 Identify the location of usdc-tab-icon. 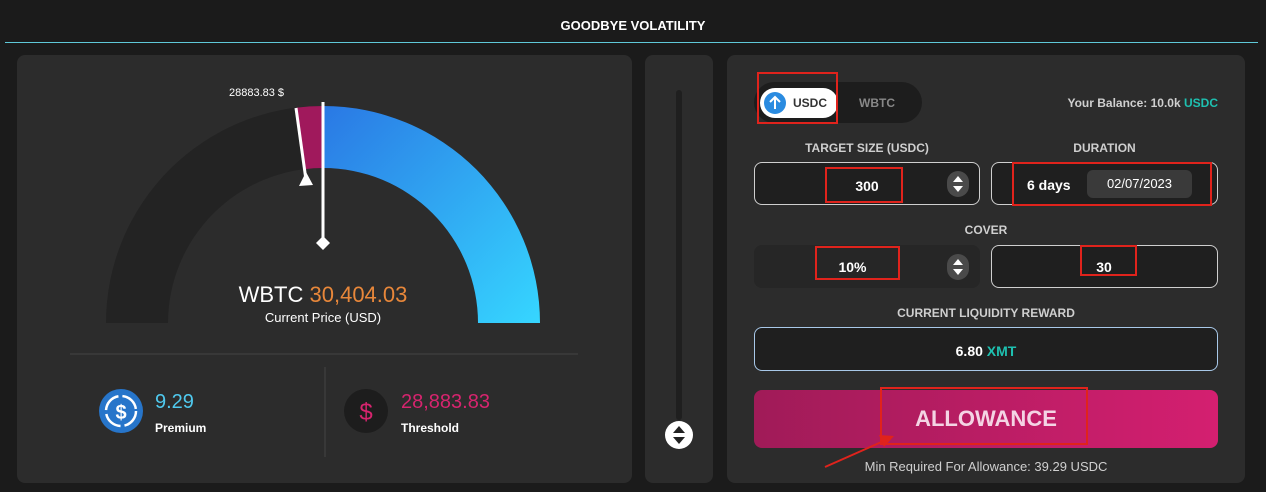
(775, 103).